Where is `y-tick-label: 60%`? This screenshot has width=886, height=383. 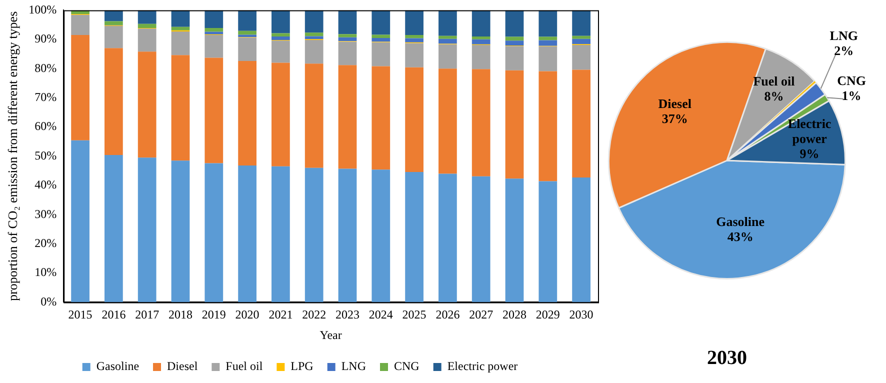 y-tick-label: 60% is located at coordinates (45, 126).